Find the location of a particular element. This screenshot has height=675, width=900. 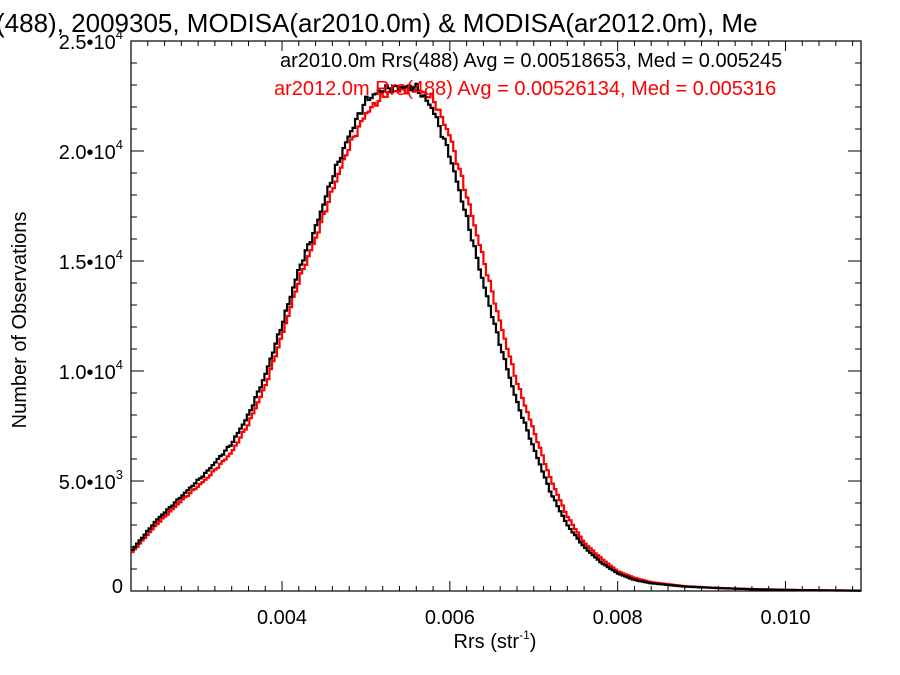

x-axis-label-close: ) is located at coordinates (533, 642).